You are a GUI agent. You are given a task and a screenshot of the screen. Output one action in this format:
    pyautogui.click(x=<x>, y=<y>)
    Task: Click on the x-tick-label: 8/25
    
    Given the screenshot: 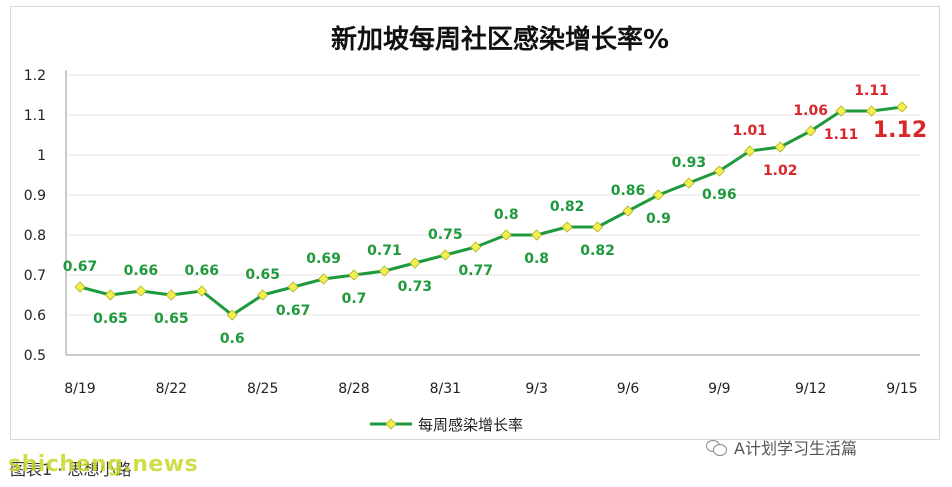 What is the action you would take?
    pyautogui.click(x=262, y=389)
    